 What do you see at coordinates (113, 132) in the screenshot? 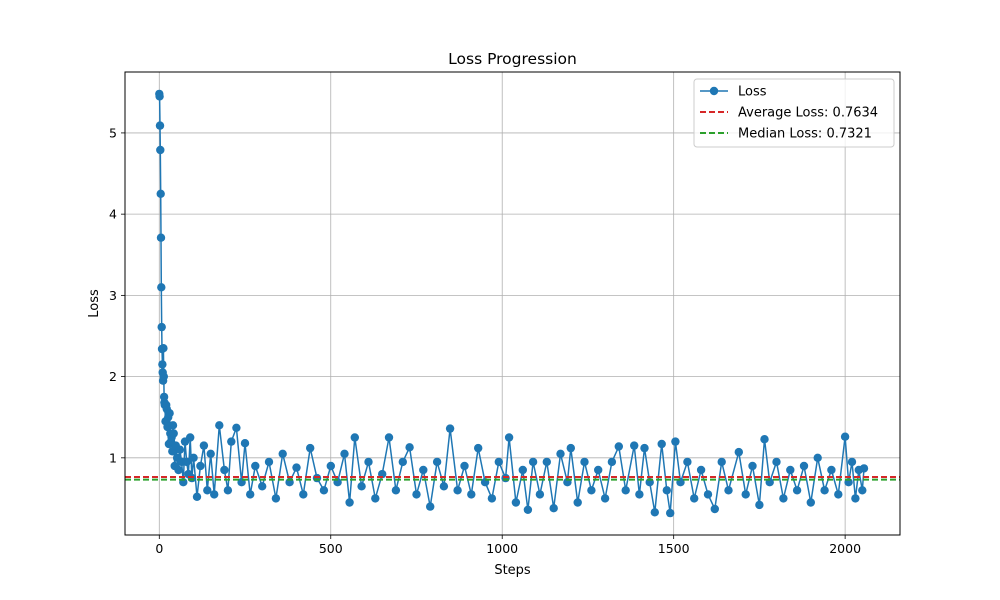
I see `y-tick-label: 5` at bounding box center [113, 132].